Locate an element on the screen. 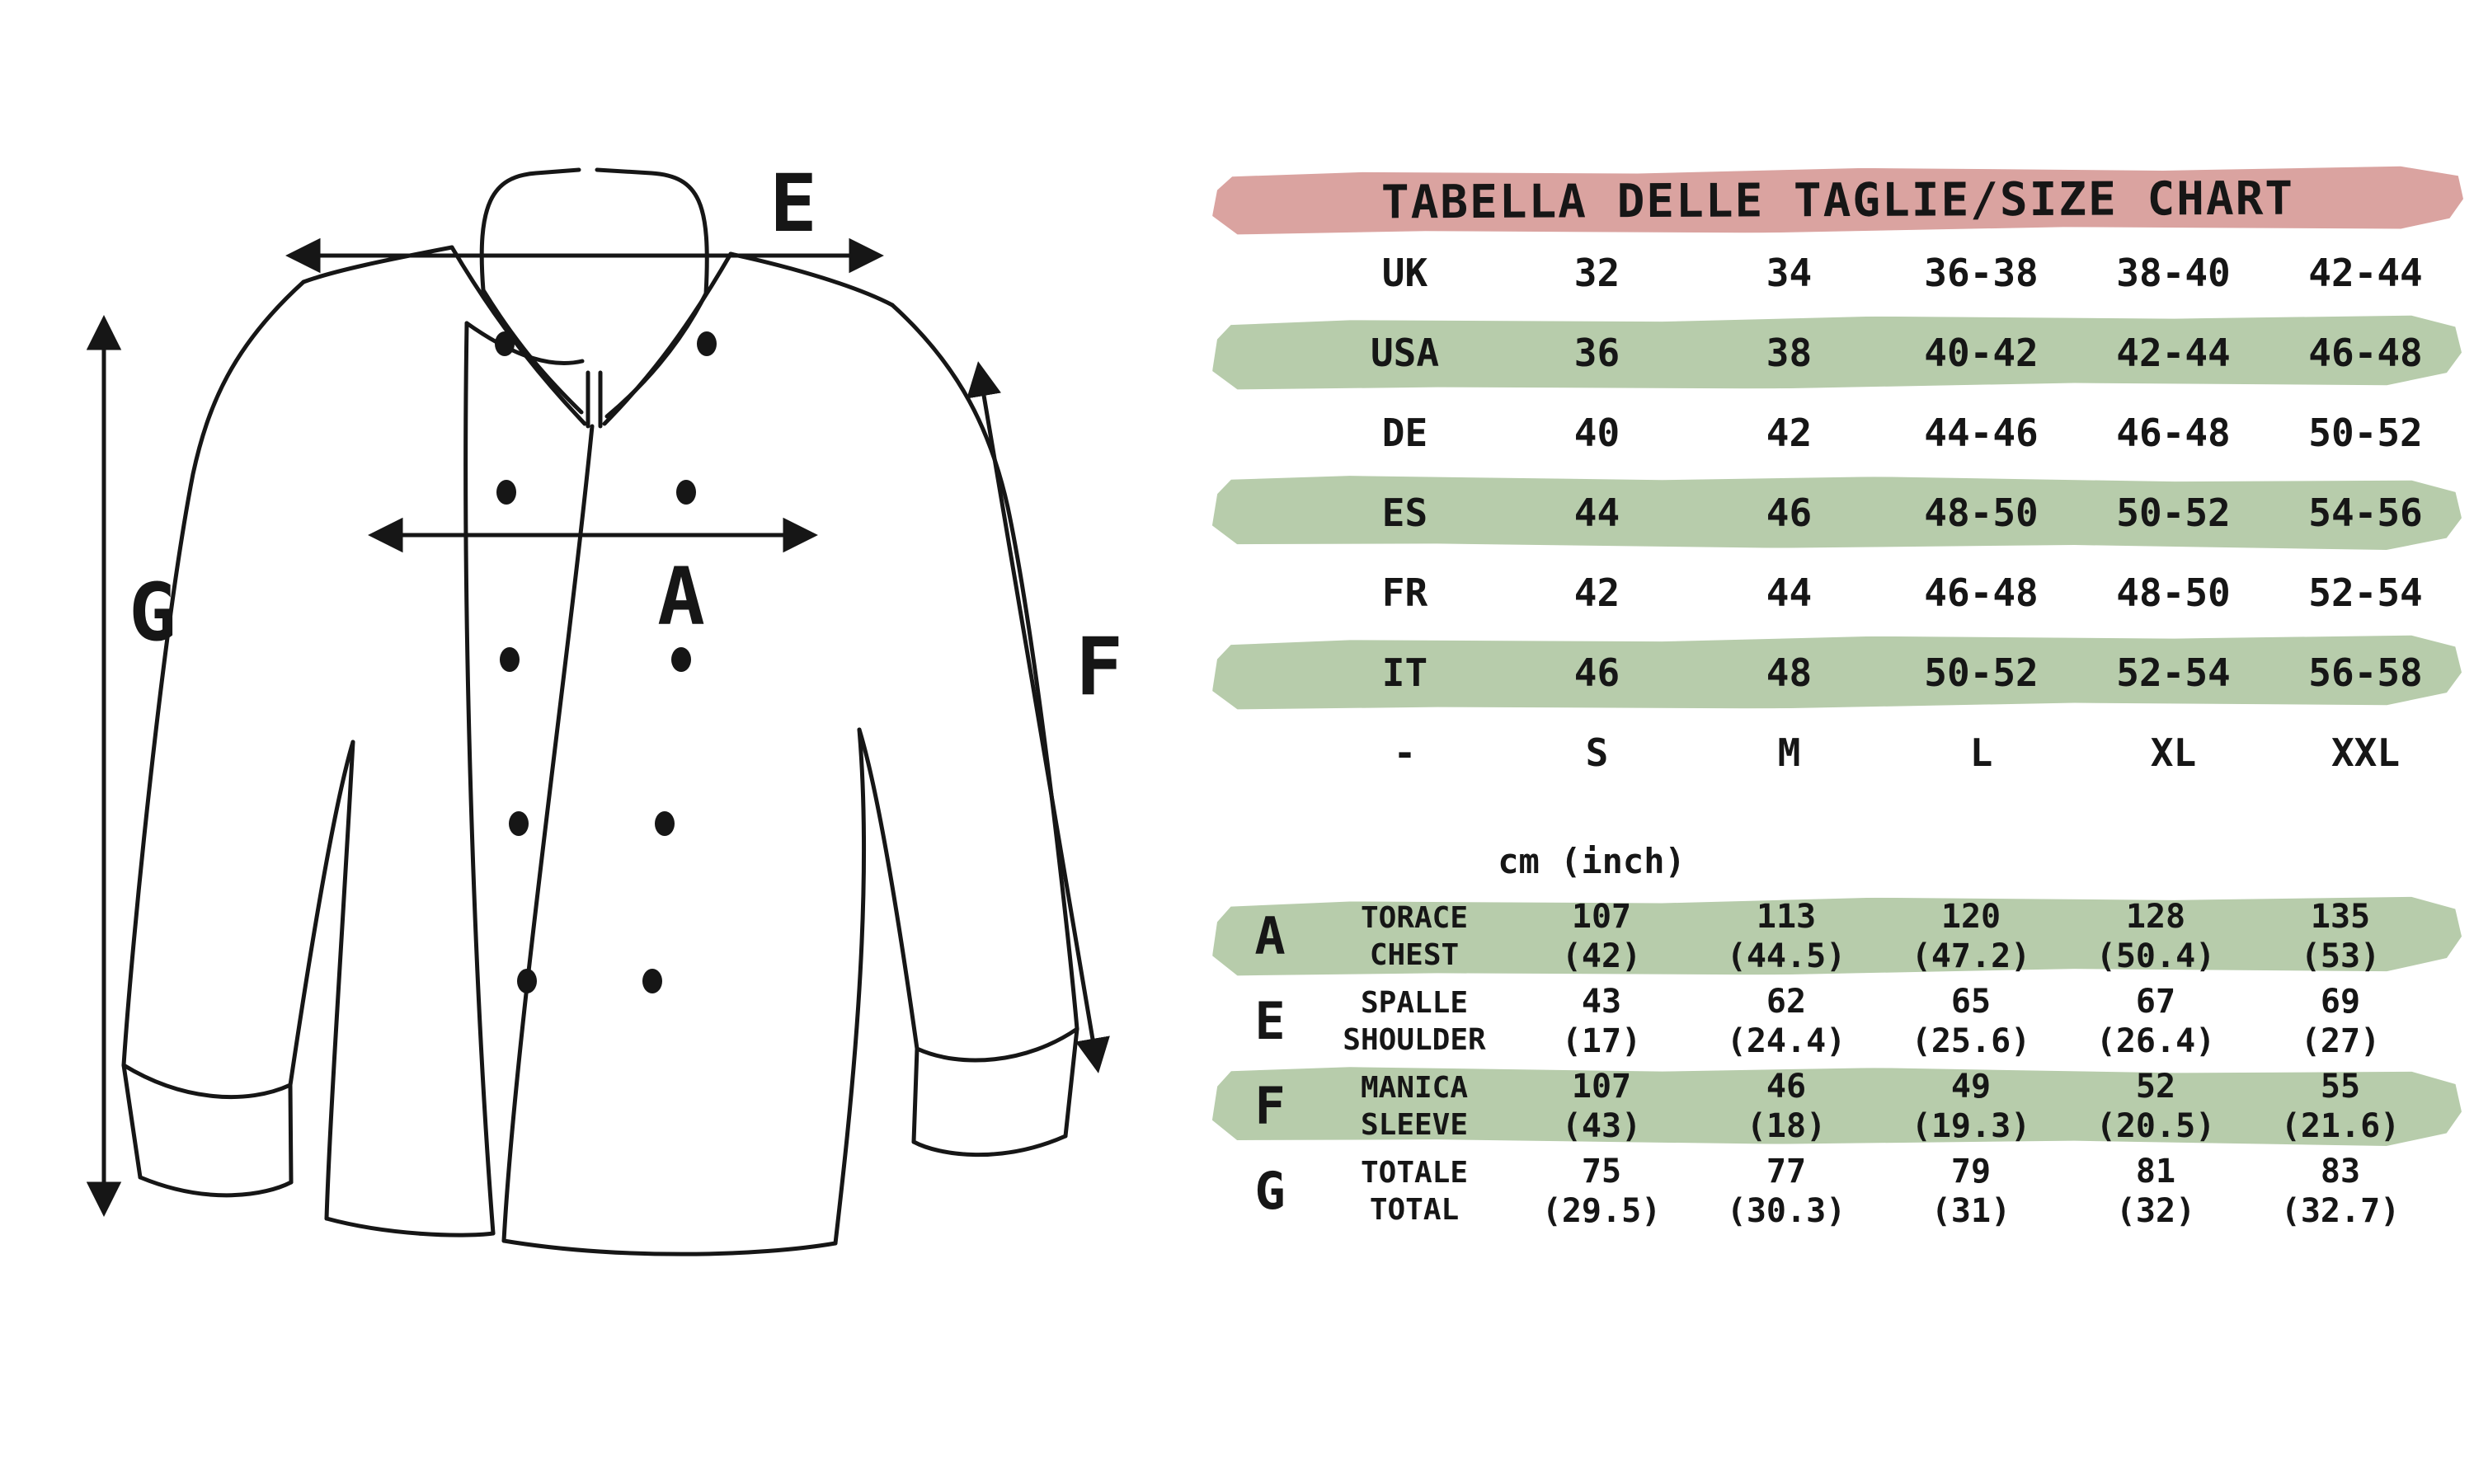 The width and height of the screenshot is (2474, 1484). size-table-row: ES 44 46 48-50 50-52 54-56 is located at coordinates (1885, 512).